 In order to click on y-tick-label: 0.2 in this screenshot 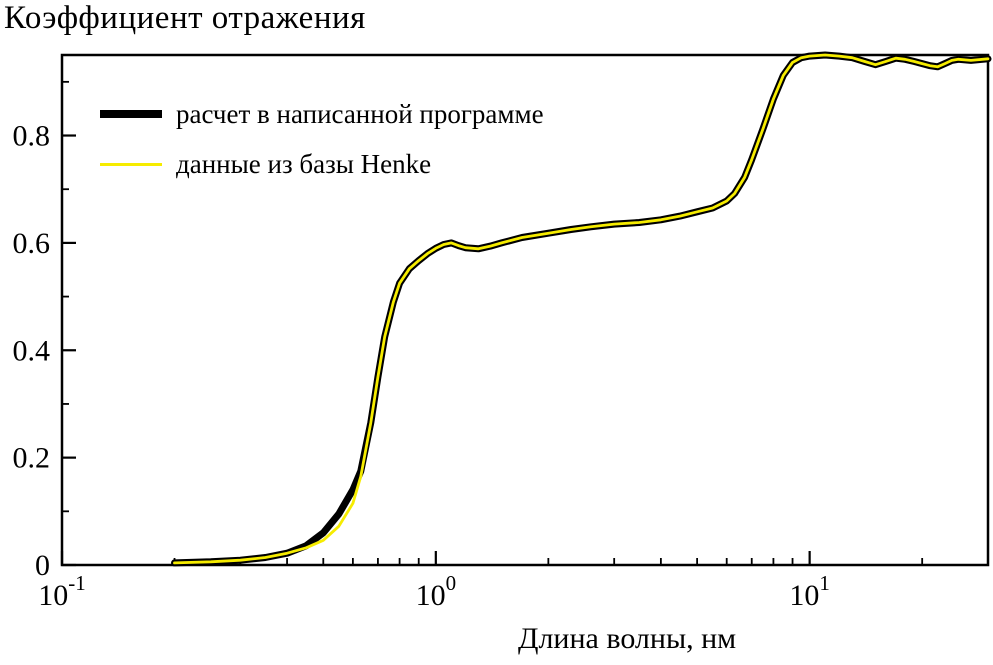, I will do `click(32, 458)`.